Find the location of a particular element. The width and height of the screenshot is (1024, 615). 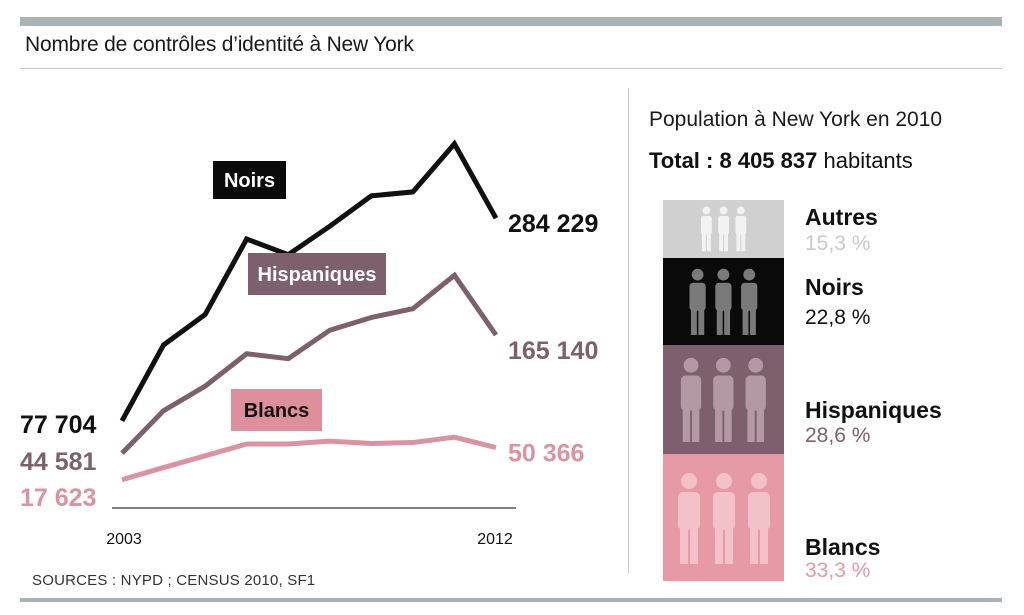

series-name-label: Noirs is located at coordinates (249, 181).